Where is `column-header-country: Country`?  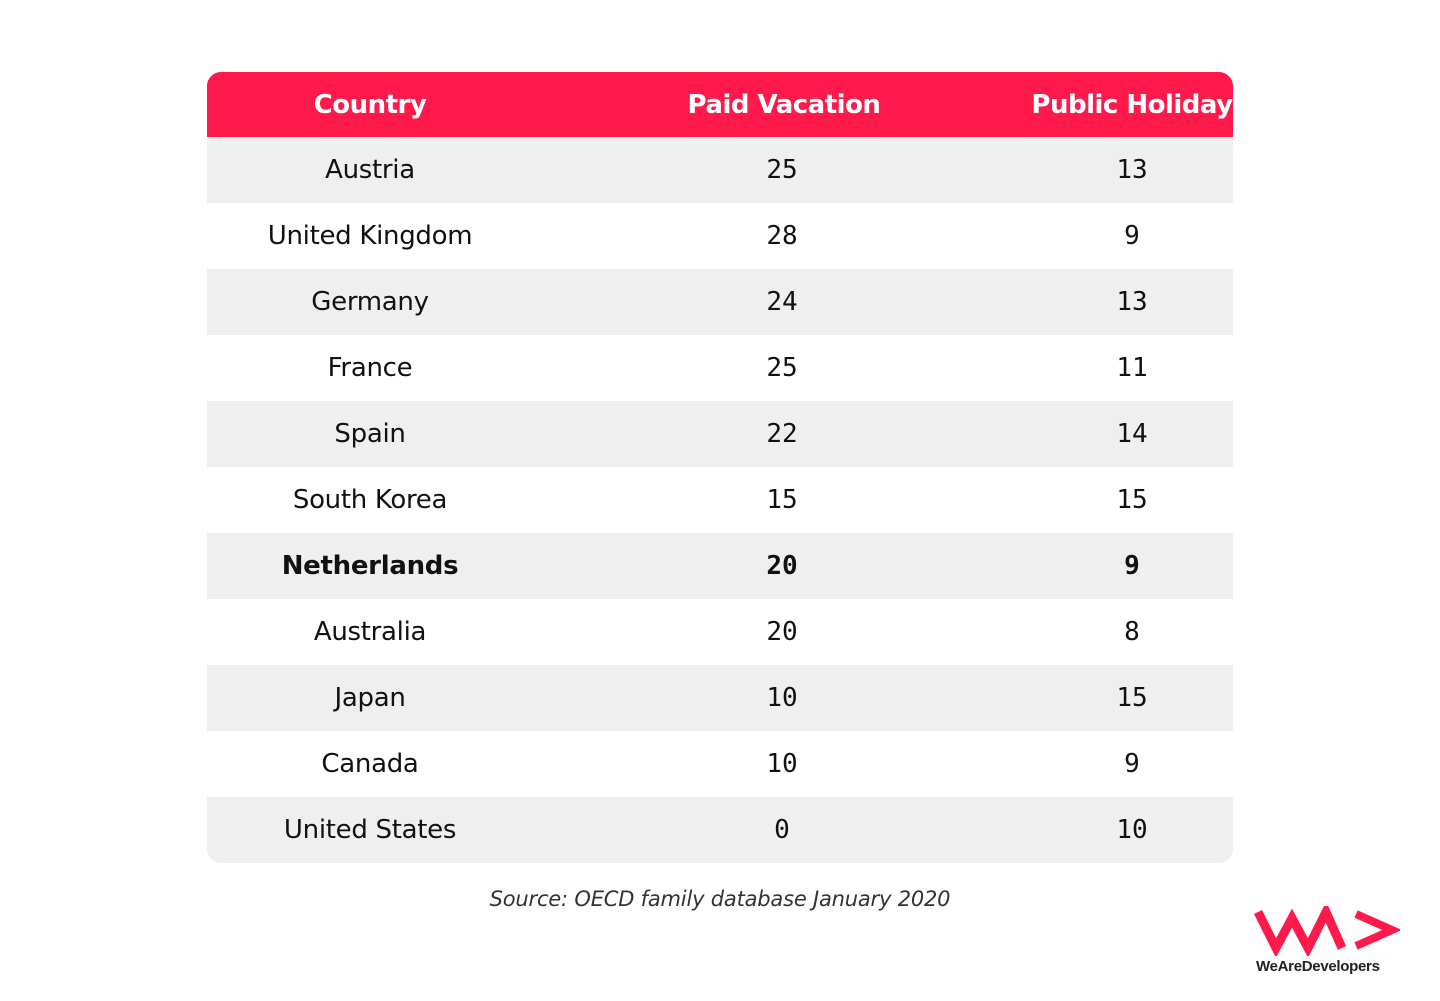
column-header-country: Country is located at coordinates (370, 104).